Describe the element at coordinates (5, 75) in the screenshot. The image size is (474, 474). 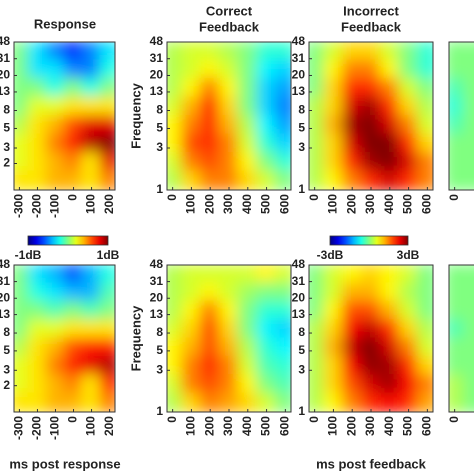
I see `y-tick-label: 20` at that location.